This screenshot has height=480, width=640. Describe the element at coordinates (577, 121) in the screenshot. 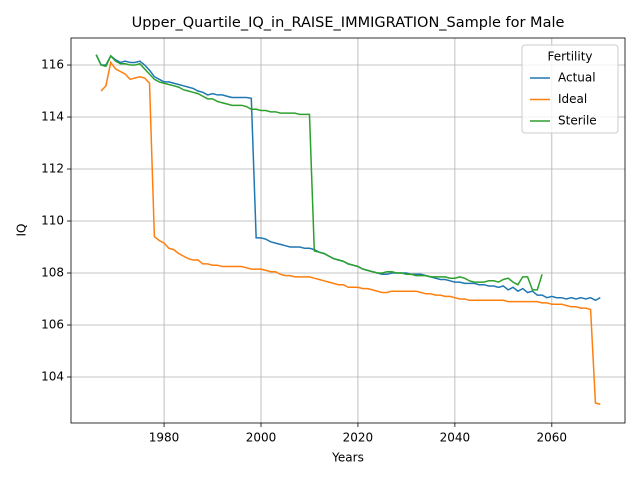

I see `legend-label: Sterile` at that location.